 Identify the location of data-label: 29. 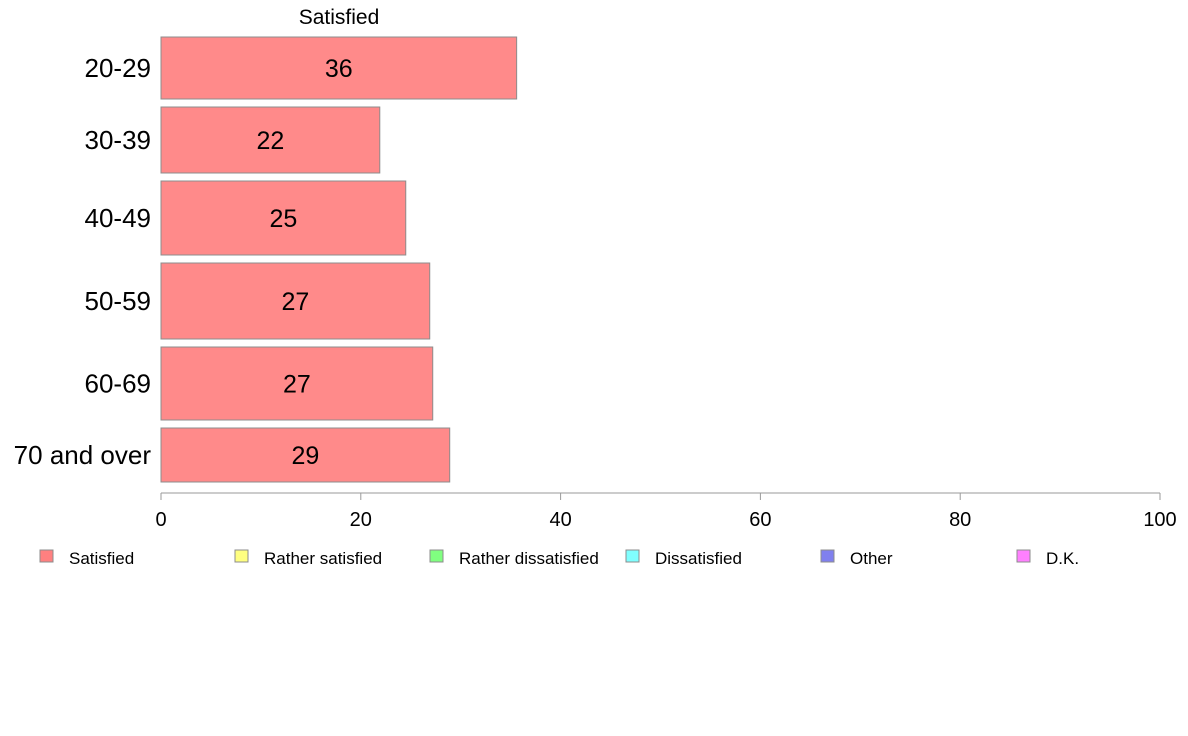
(305, 456).